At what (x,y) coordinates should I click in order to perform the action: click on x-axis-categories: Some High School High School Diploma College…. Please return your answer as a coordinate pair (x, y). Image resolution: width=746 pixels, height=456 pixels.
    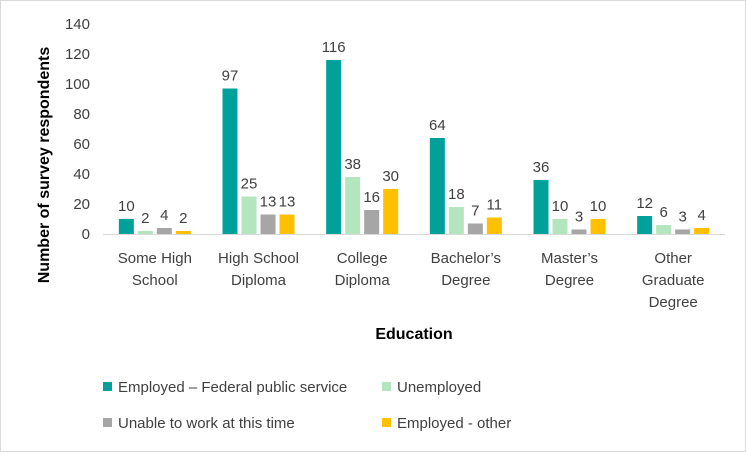
    Looking at the image, I should click on (411, 280).